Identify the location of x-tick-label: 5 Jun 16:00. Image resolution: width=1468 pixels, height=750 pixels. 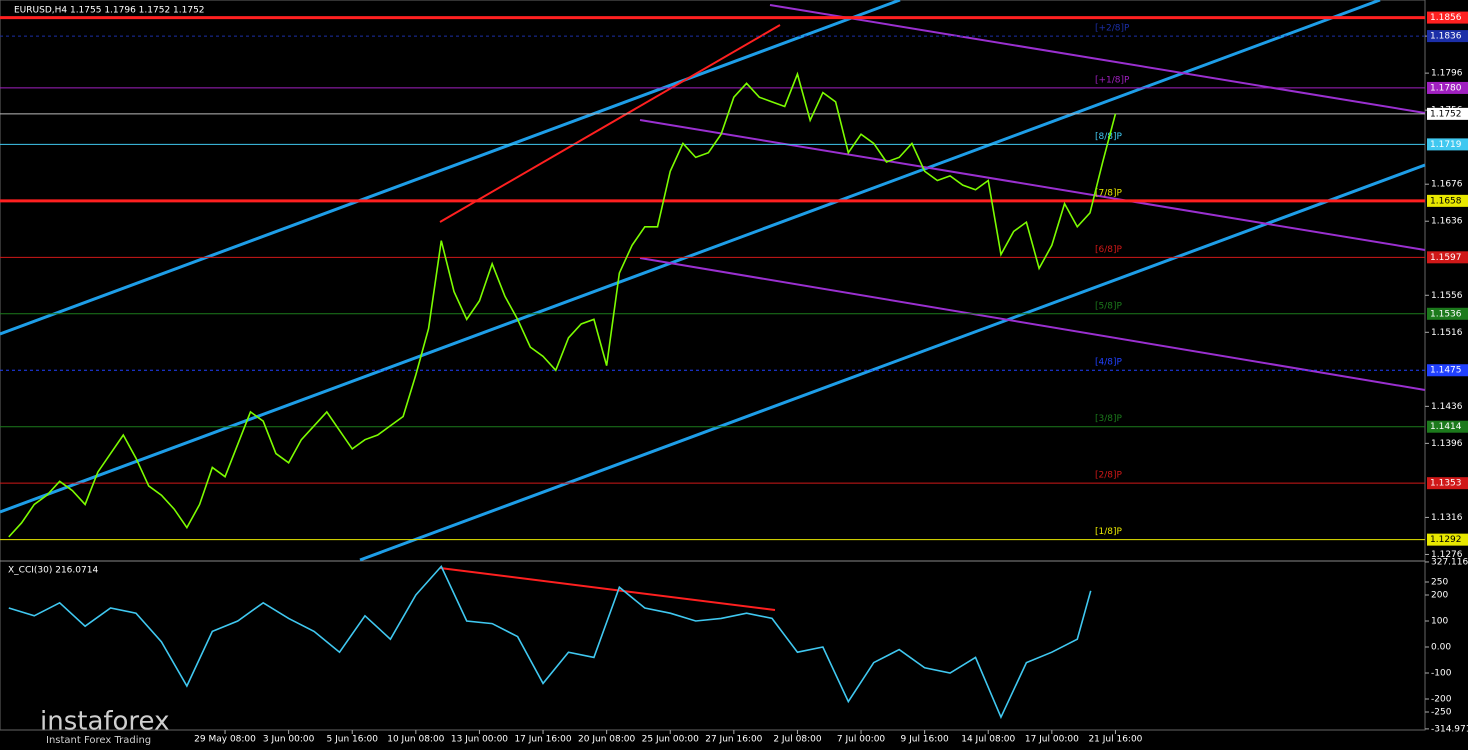
(353, 740).